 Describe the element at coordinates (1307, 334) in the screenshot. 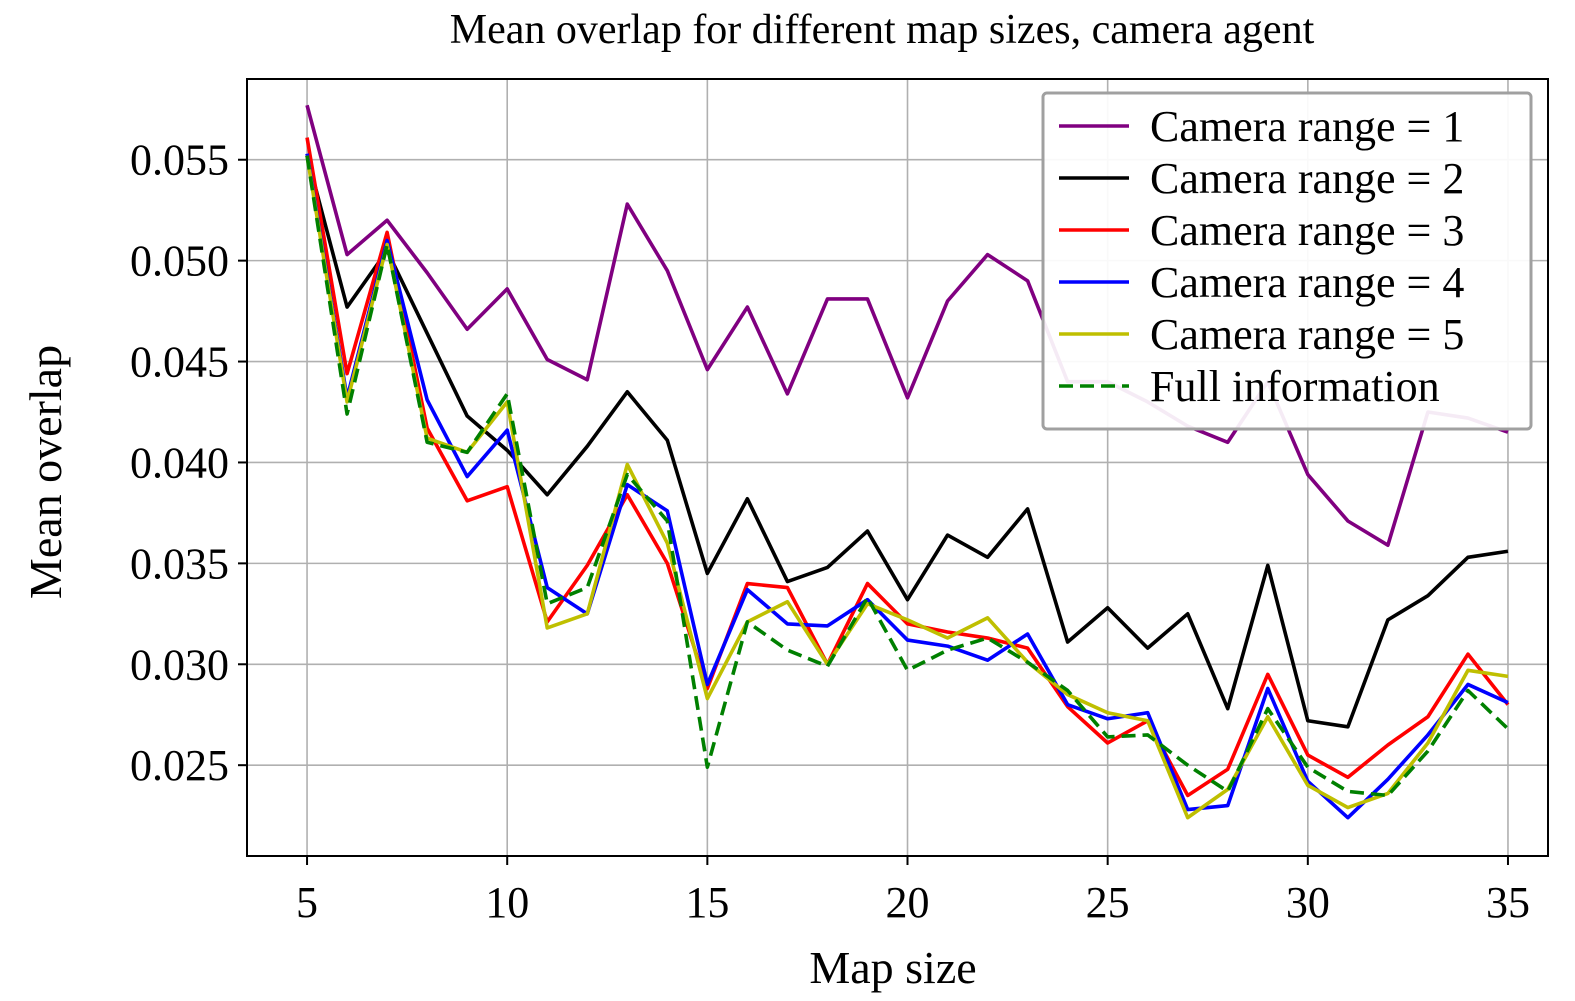

I see `legend-label: Camera range = 5` at that location.